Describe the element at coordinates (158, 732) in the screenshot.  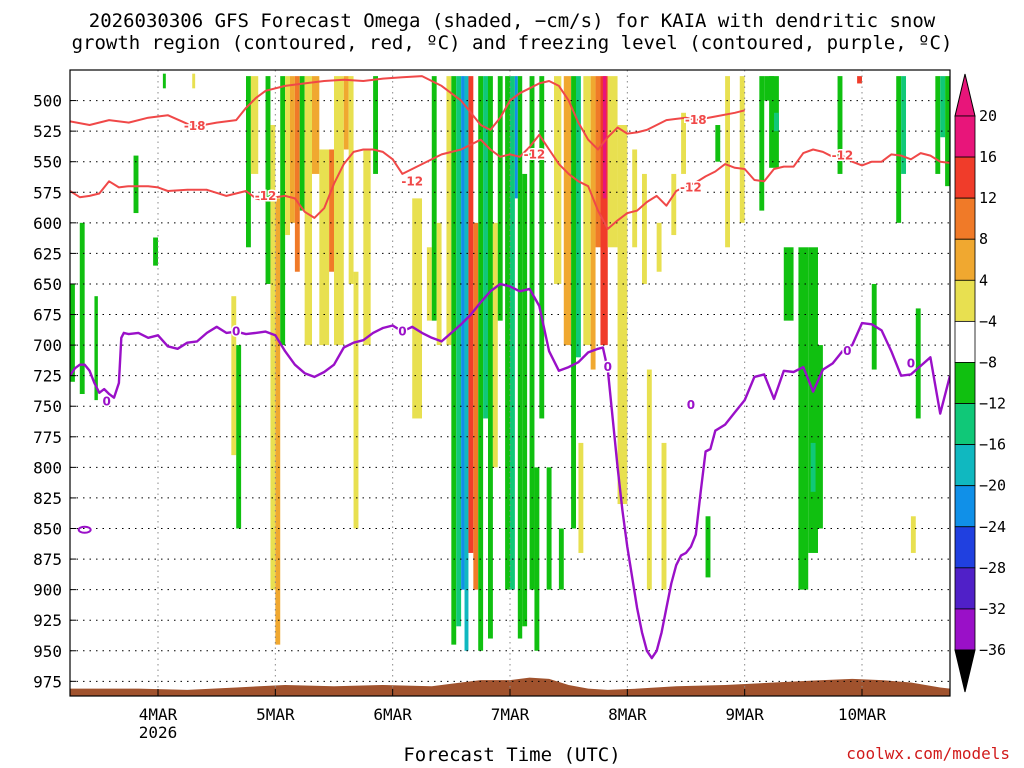
I see `x-tick-sublabel-4MAR: 2026` at that location.